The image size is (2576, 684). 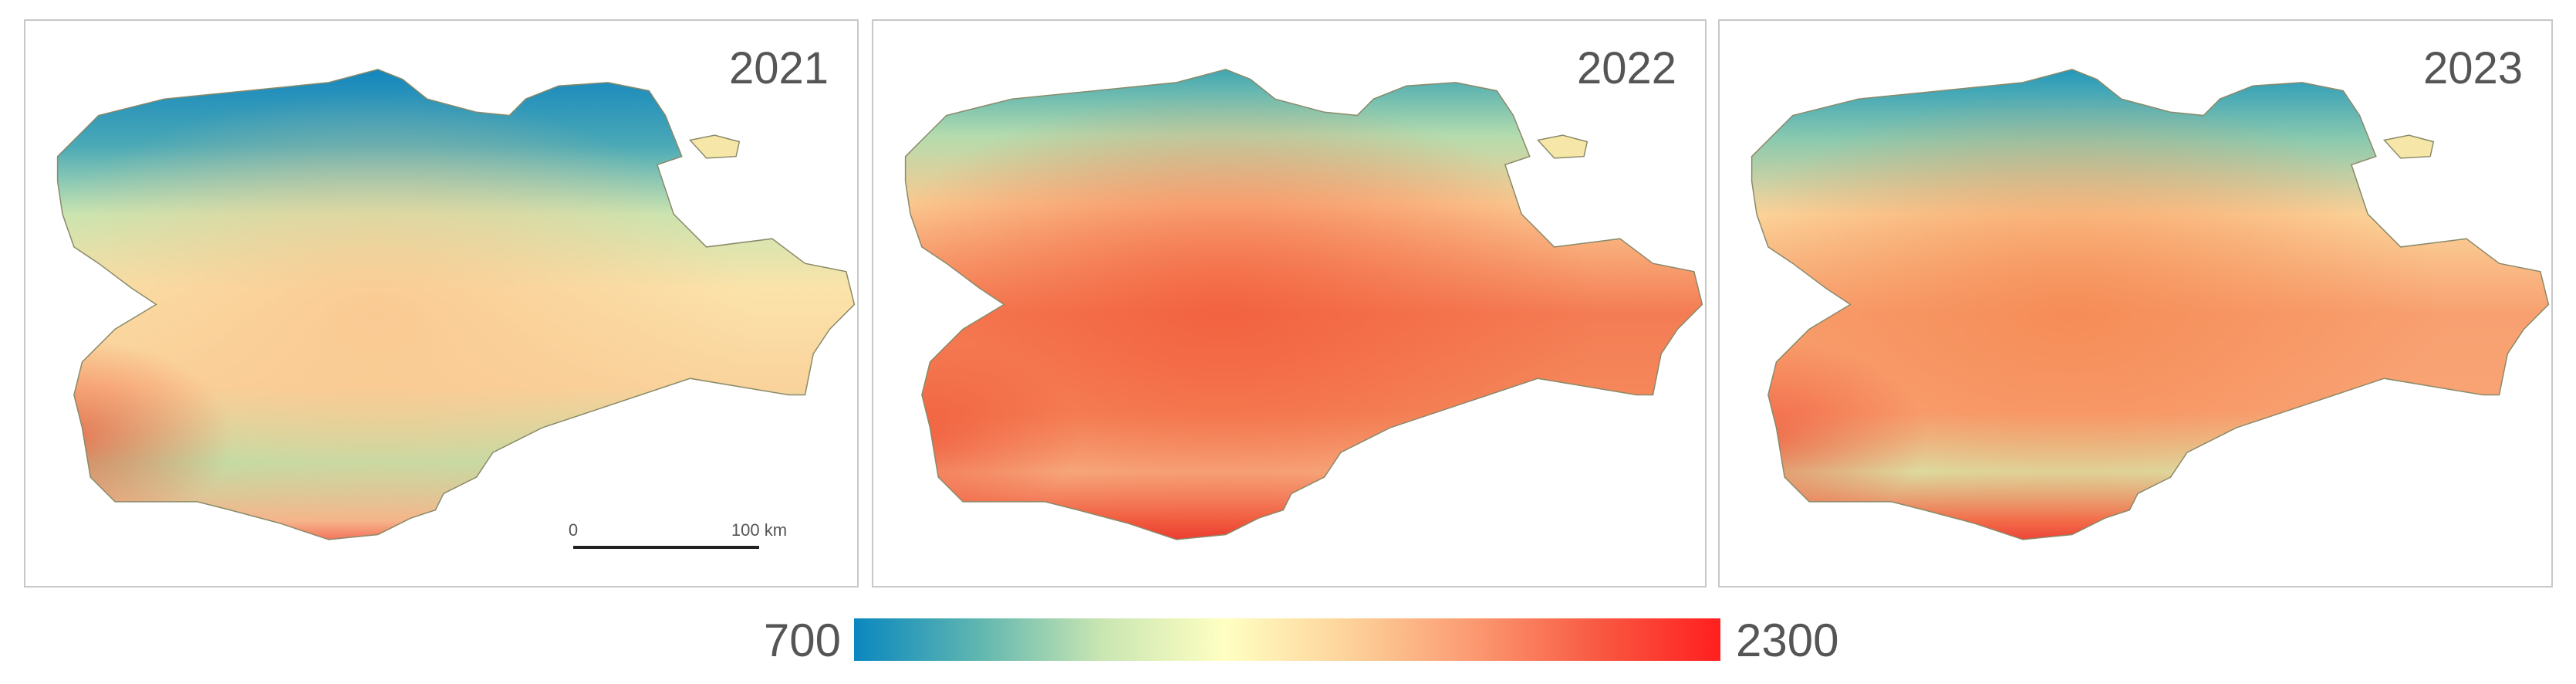 What do you see at coordinates (1626, 68) in the screenshot?
I see `panel-year: 2022` at bounding box center [1626, 68].